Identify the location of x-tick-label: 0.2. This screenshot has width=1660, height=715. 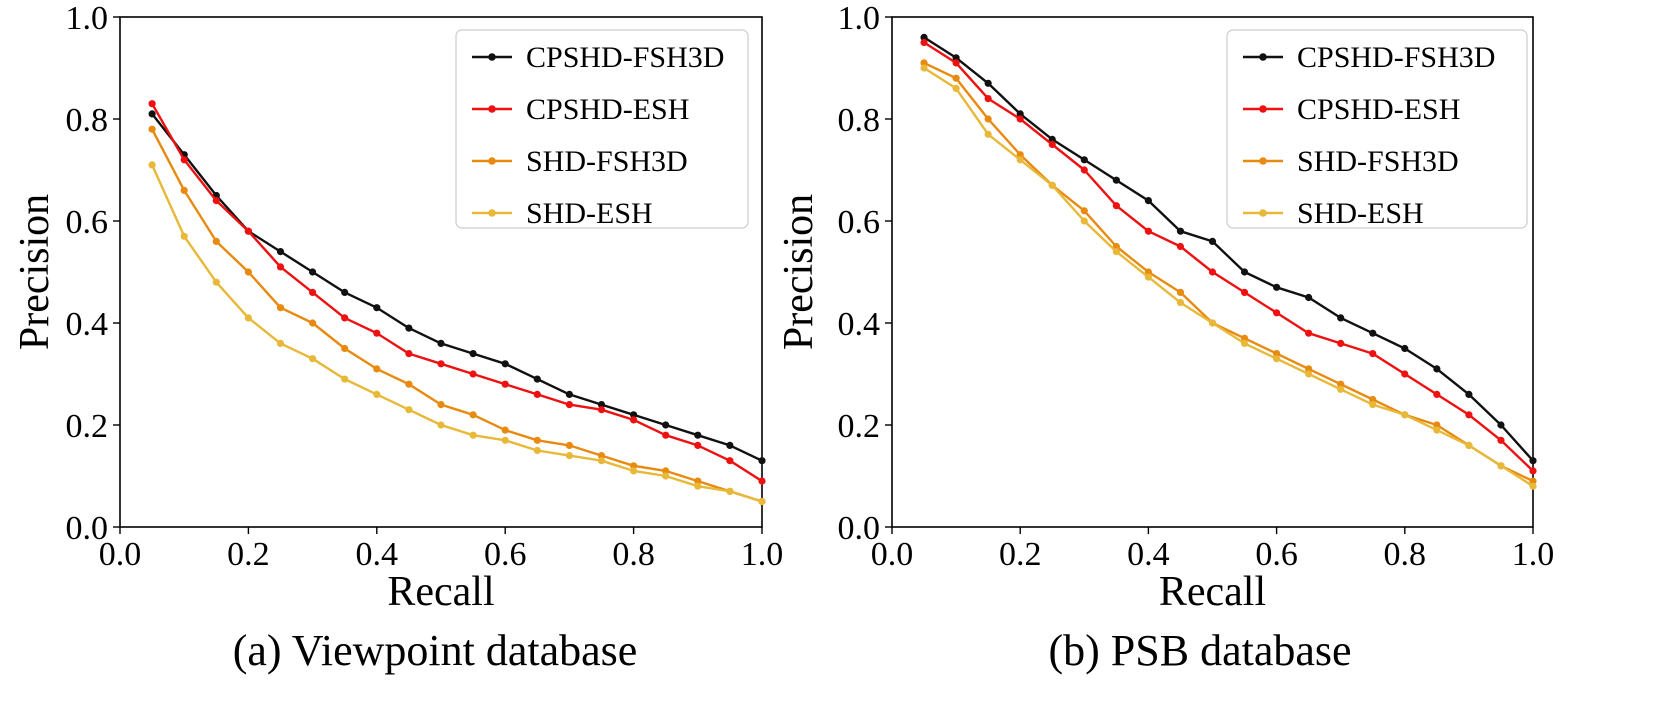
(248, 554).